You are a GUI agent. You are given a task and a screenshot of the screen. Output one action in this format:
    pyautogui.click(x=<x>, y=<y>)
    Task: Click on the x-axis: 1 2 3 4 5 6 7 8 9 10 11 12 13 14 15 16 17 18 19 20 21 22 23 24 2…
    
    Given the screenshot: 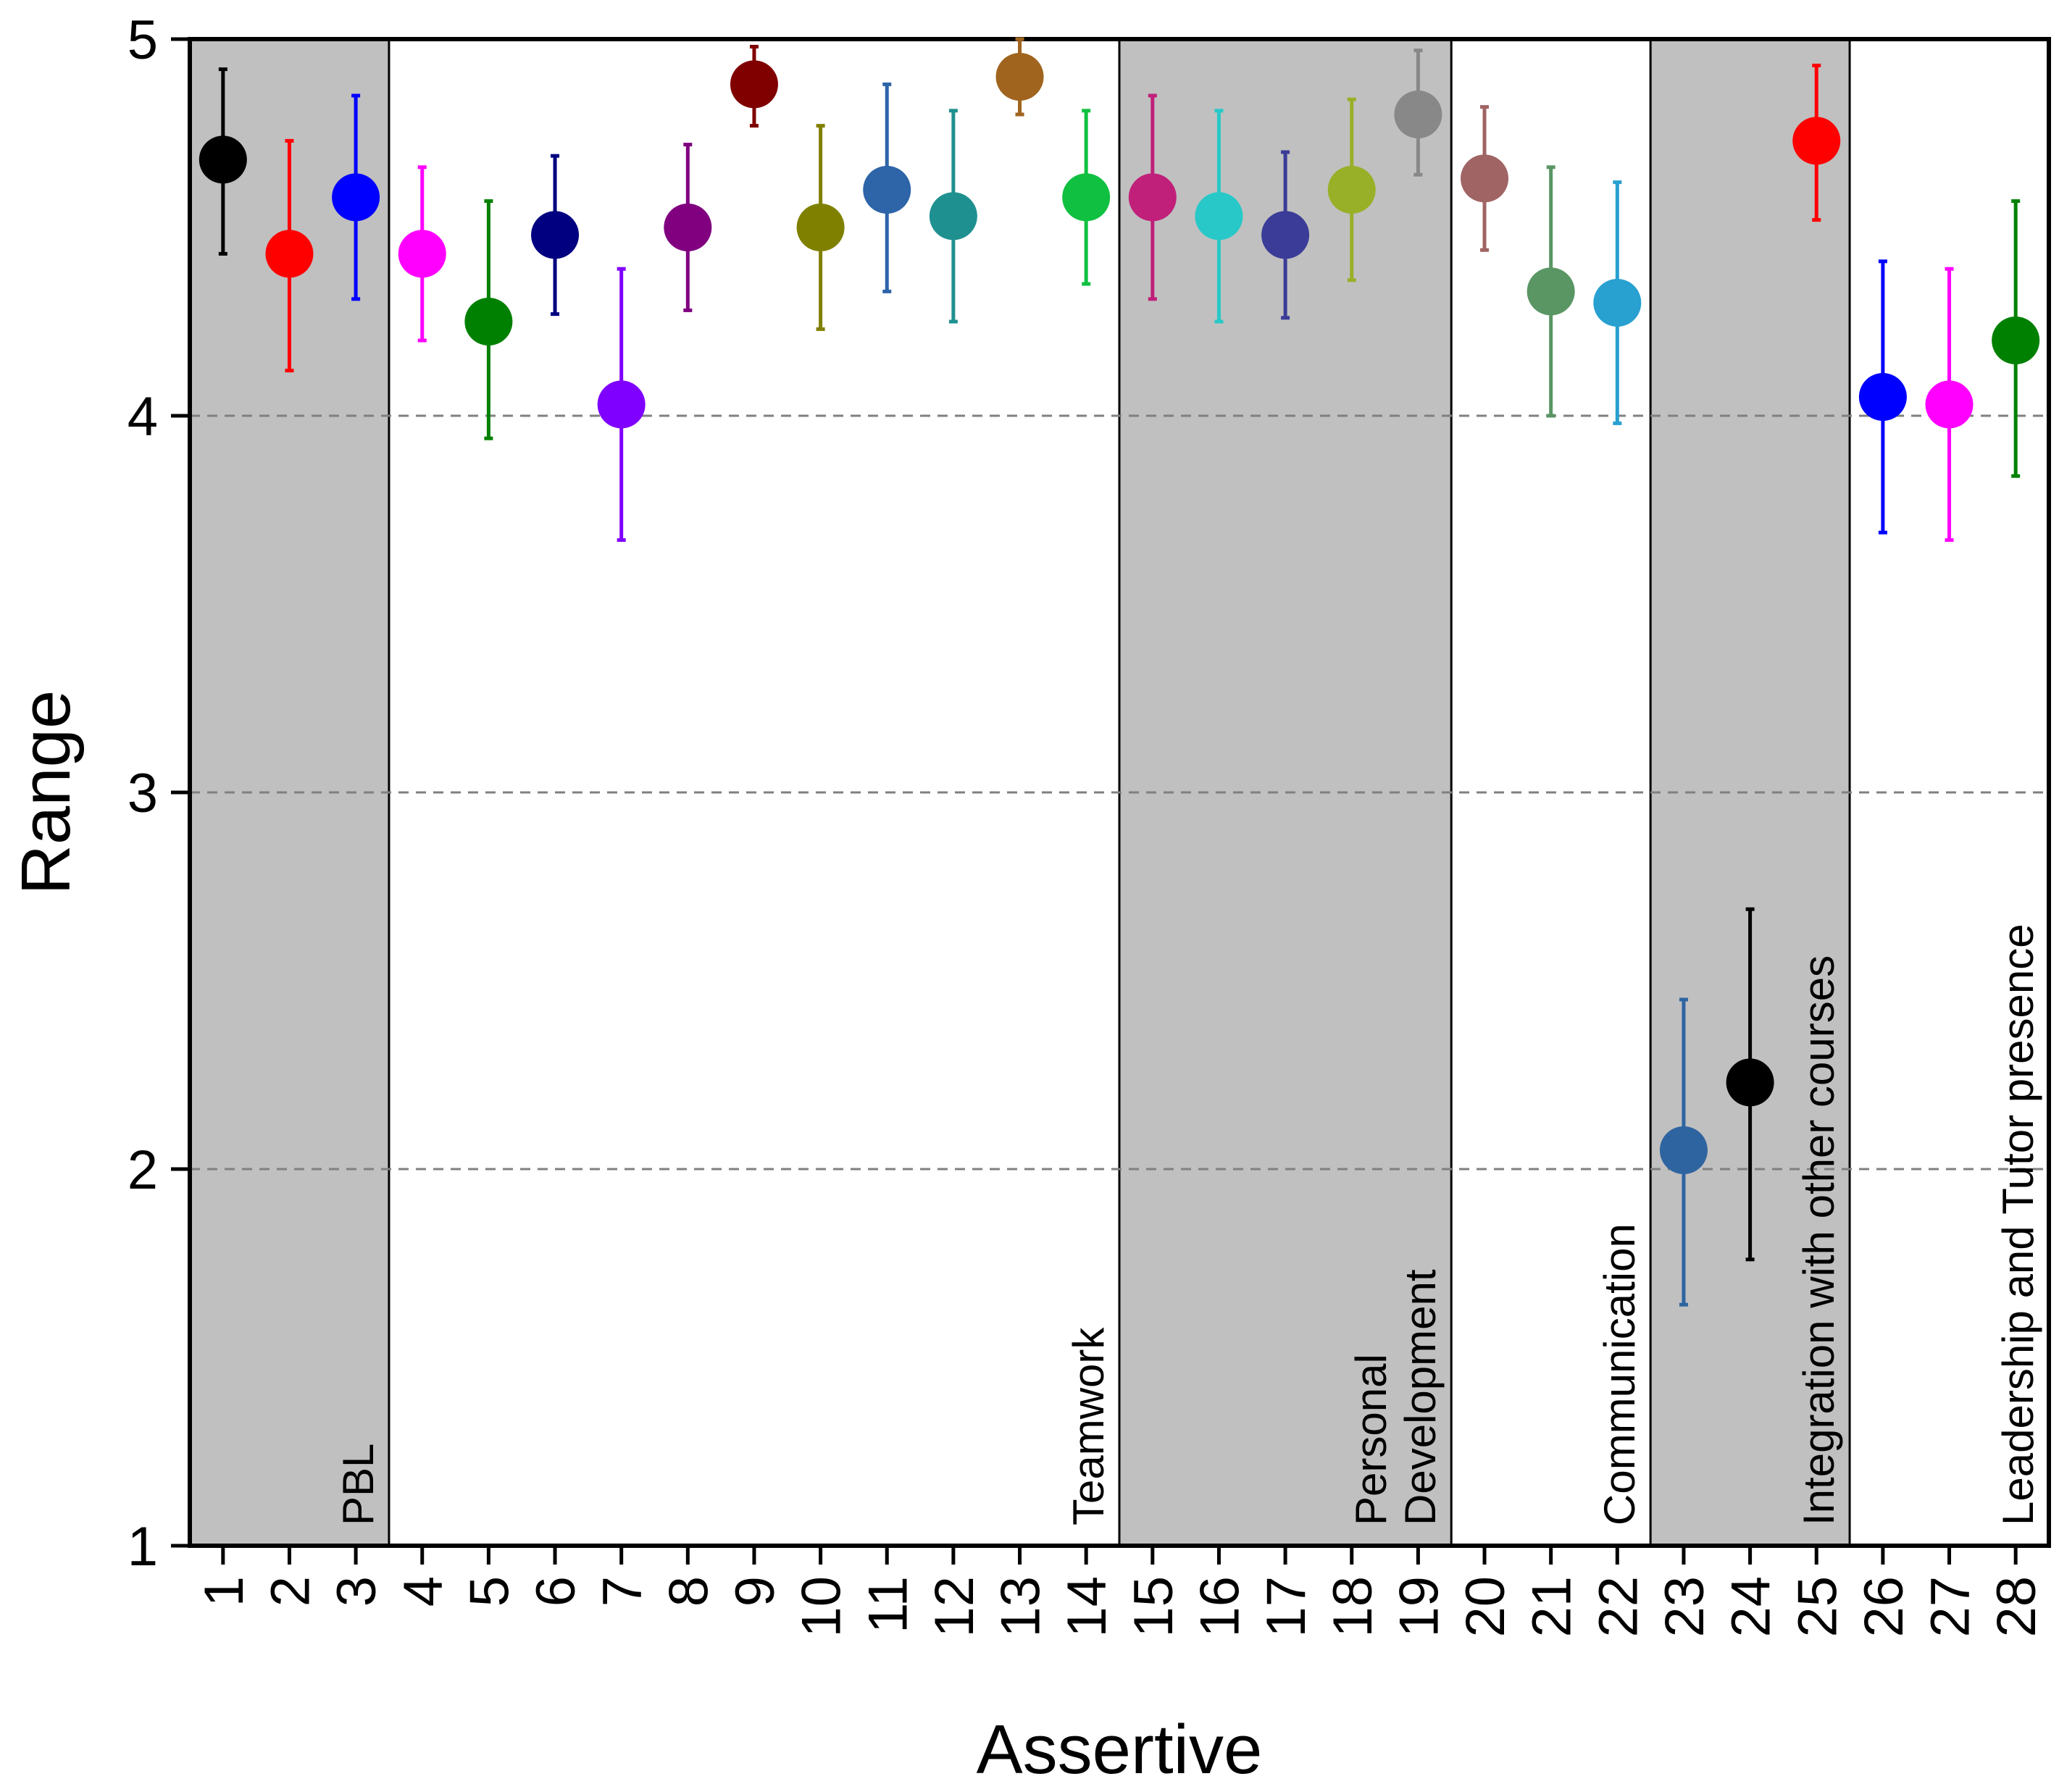 What is the action you would take?
    pyautogui.click(x=1120, y=1592)
    